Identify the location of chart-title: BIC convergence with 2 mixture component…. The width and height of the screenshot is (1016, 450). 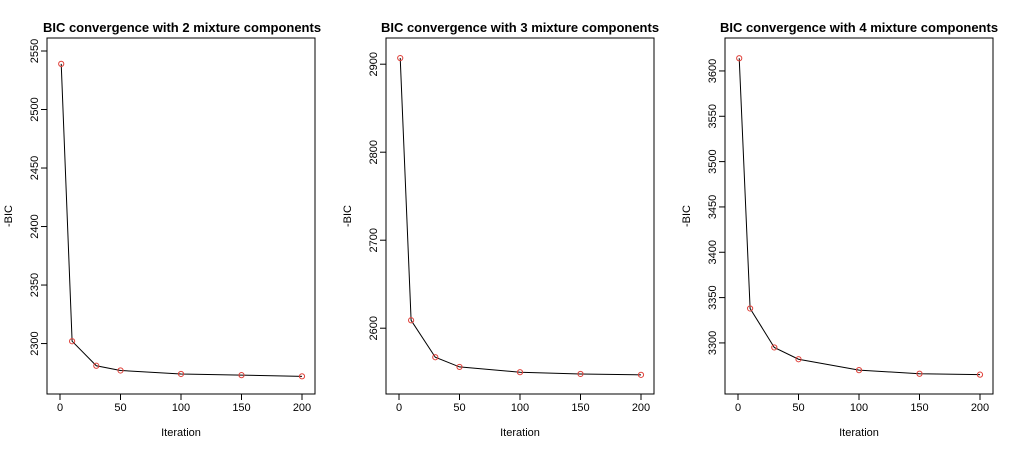
(182, 27).